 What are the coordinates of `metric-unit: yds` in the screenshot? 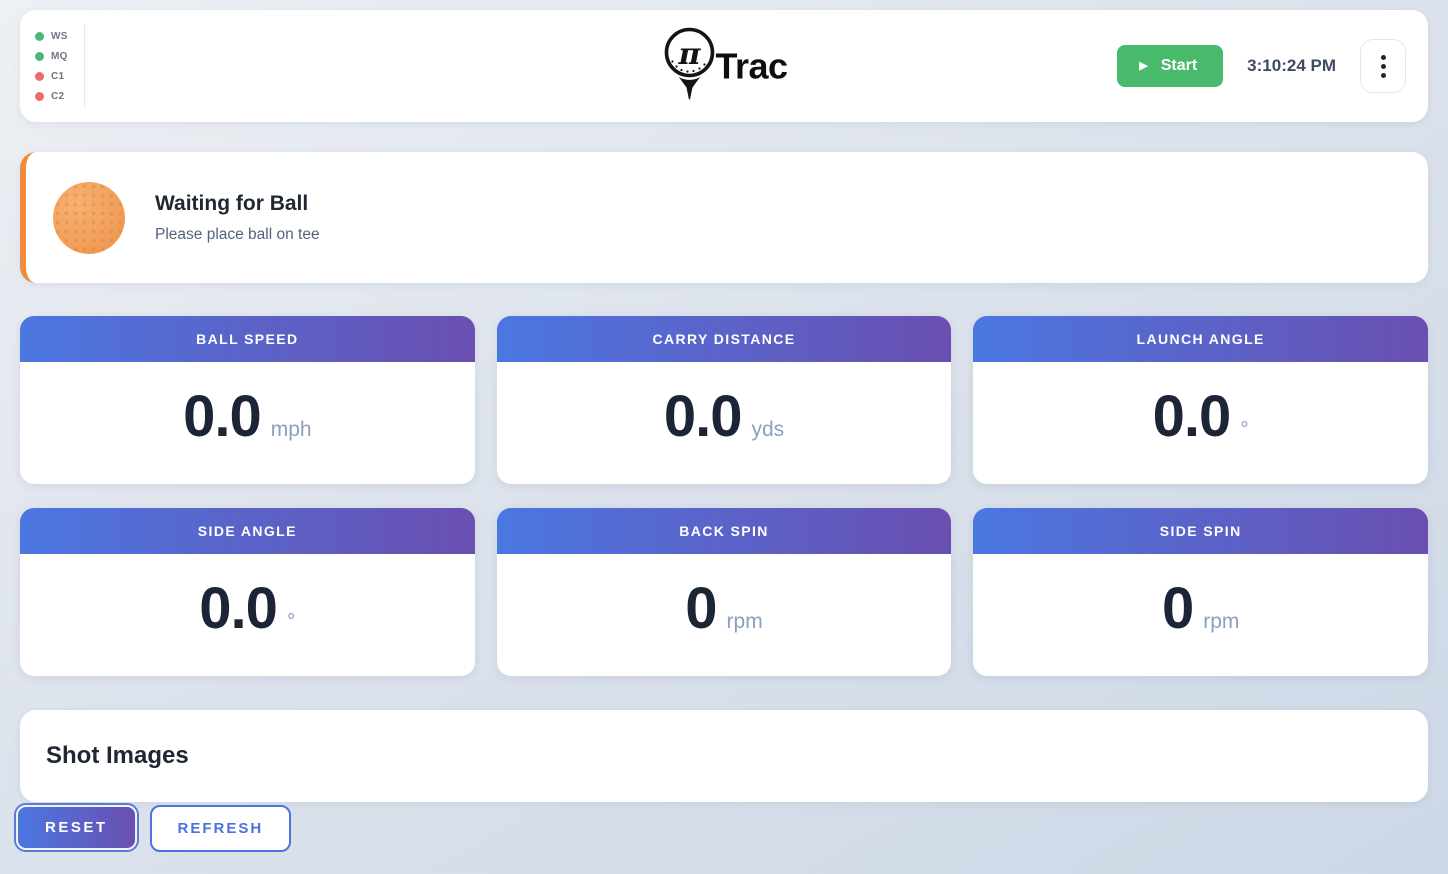 It's located at (768, 429).